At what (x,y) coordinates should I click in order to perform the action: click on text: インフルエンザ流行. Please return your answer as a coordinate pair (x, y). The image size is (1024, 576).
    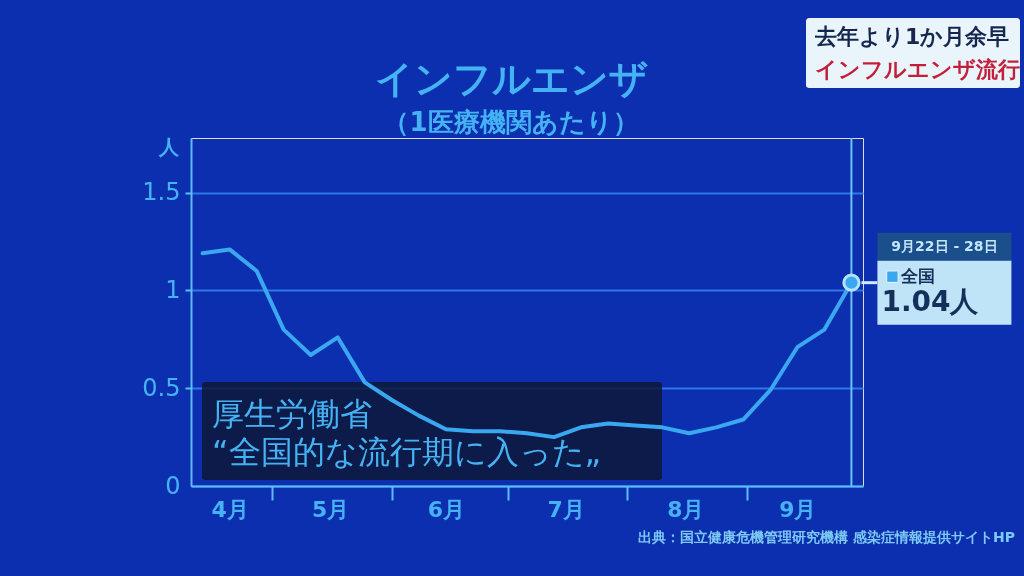
    Looking at the image, I should click on (917, 69).